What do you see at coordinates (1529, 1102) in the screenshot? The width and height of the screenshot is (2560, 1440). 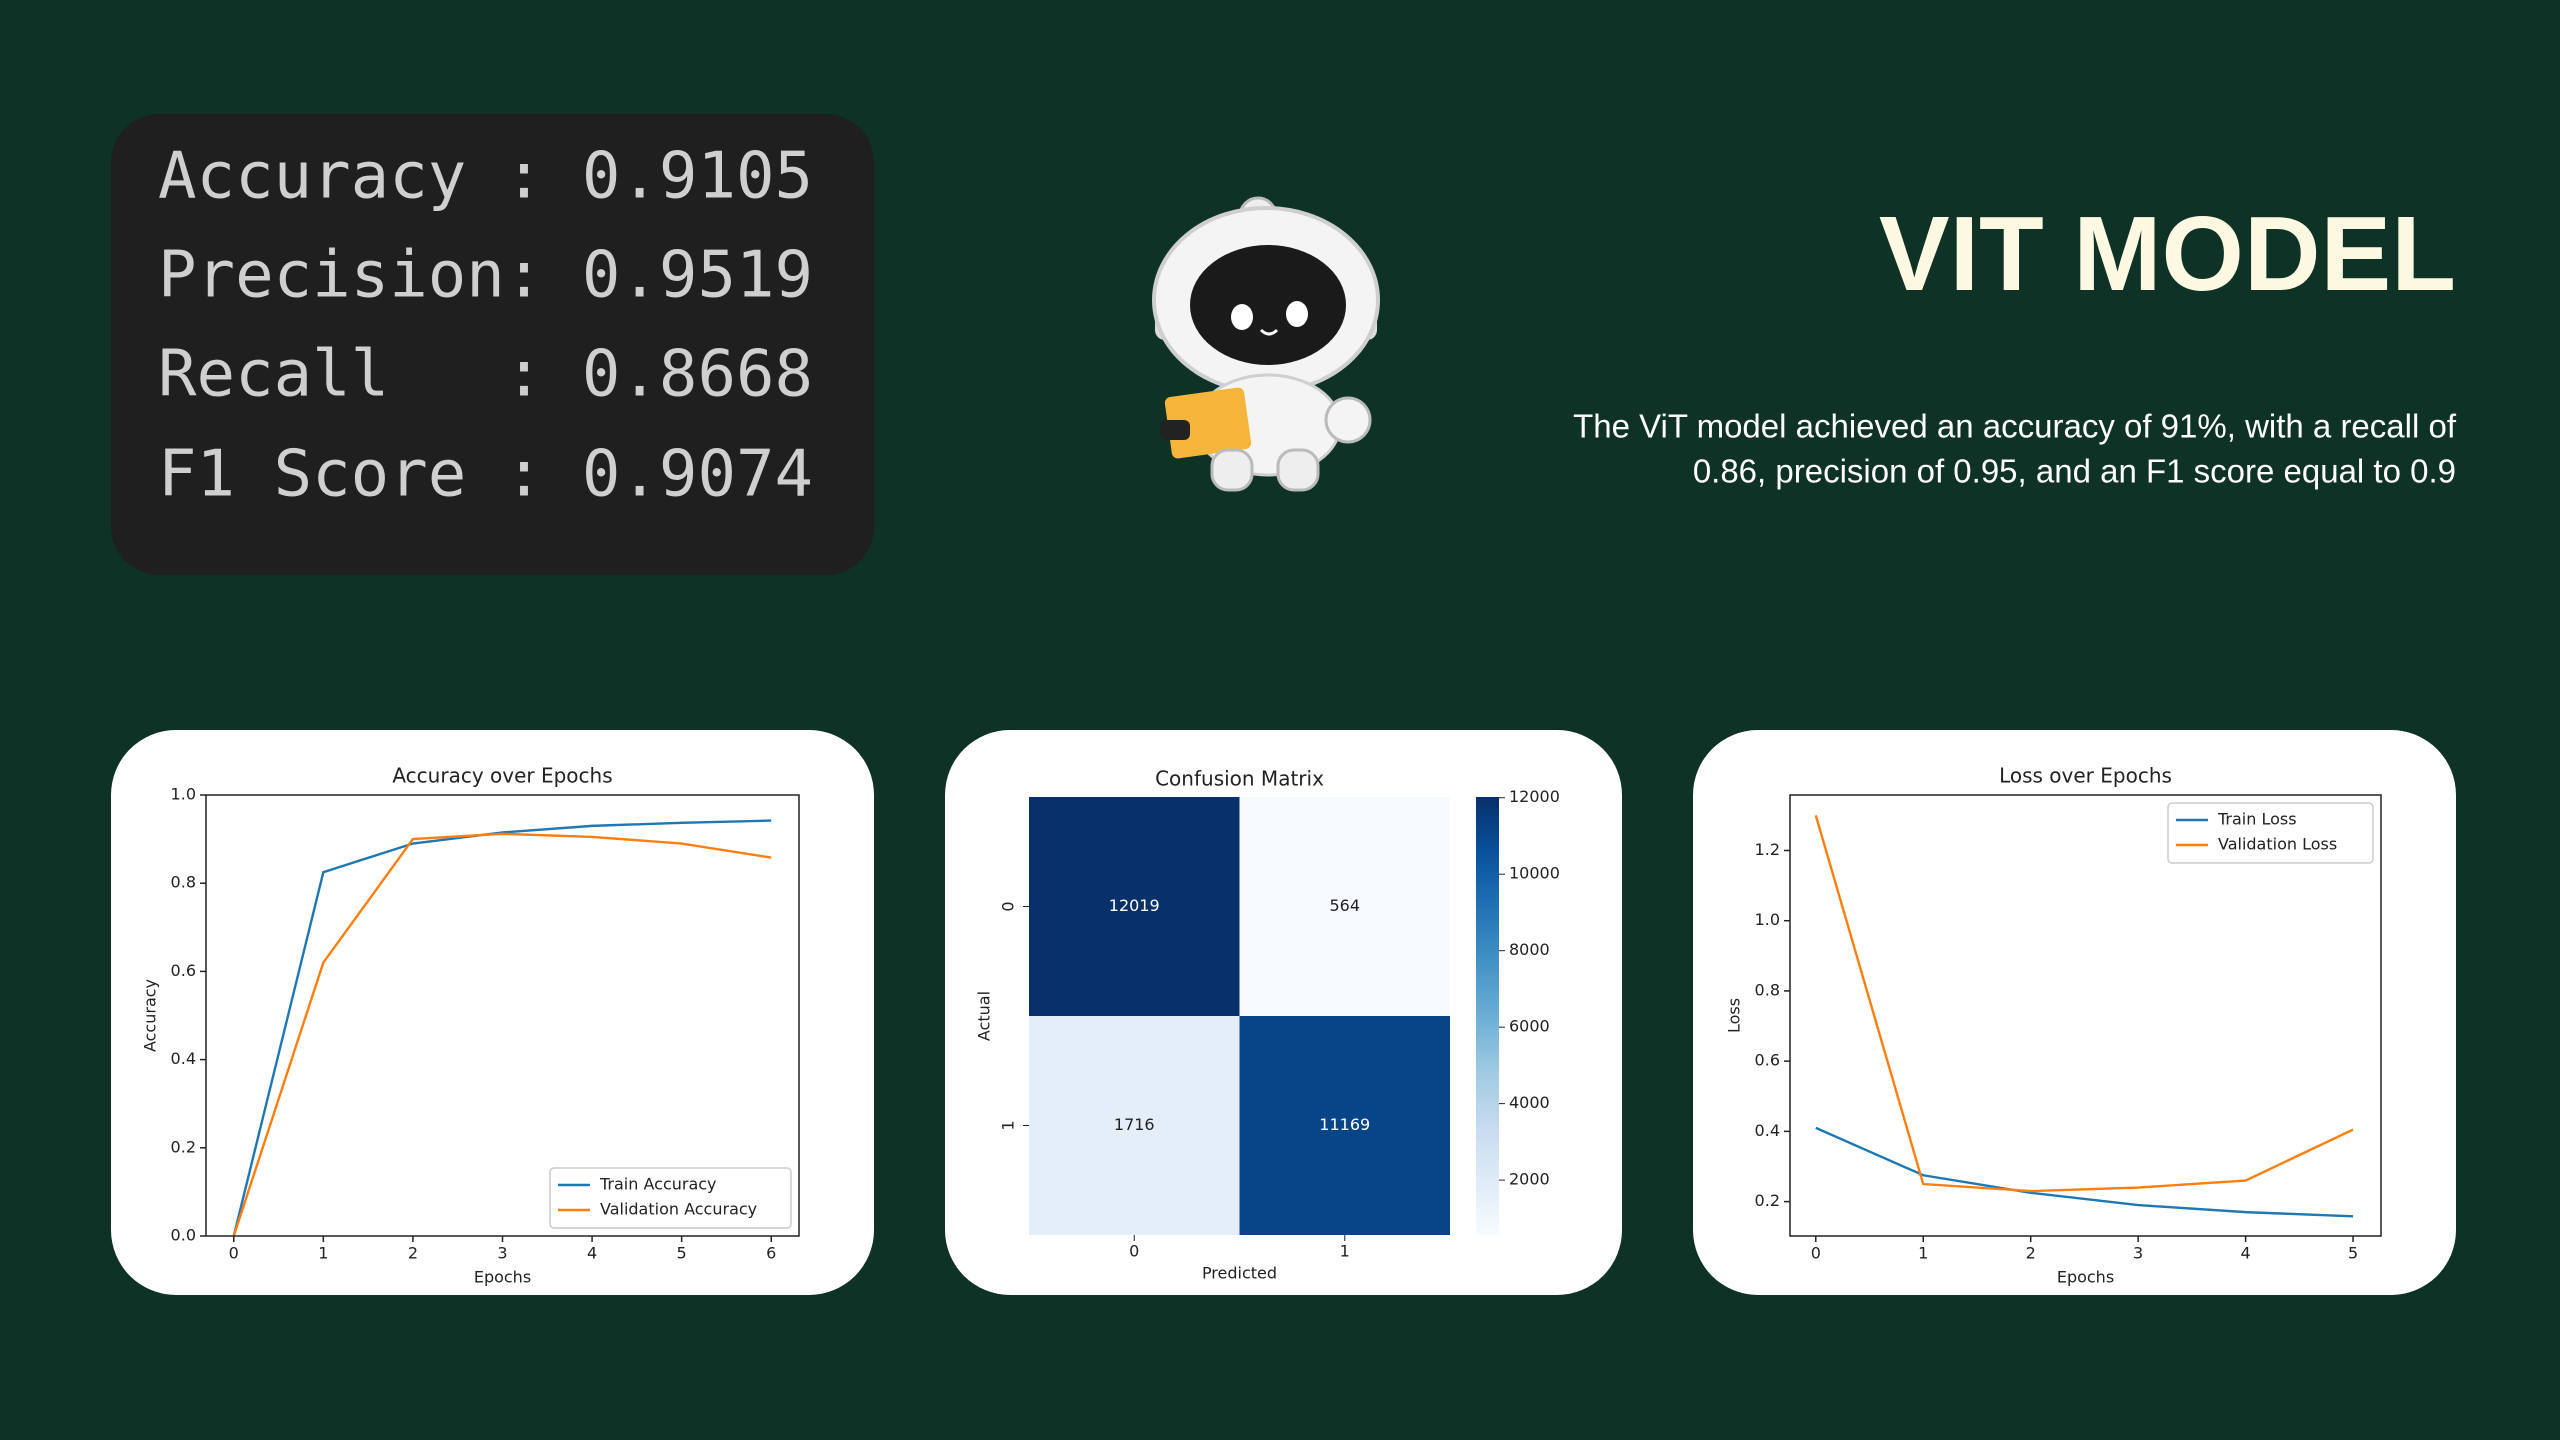 I see `colorbar-tick-label: 4000` at bounding box center [1529, 1102].